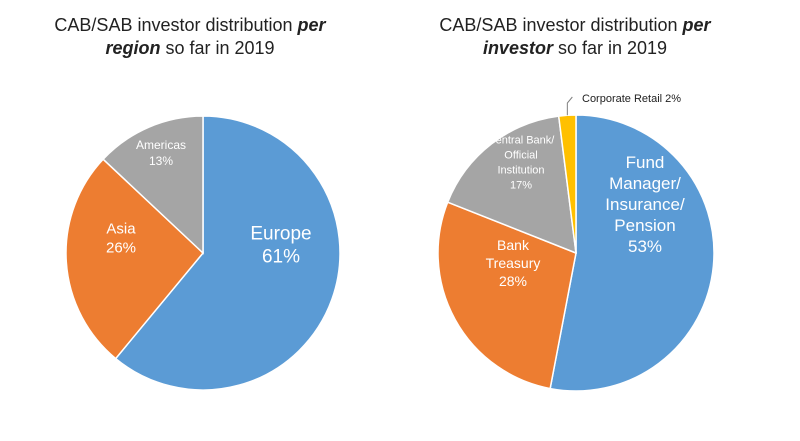  I want to click on slice-label-1-0: Fund Manager/Insurance/Pension 53%, so click(645, 204).